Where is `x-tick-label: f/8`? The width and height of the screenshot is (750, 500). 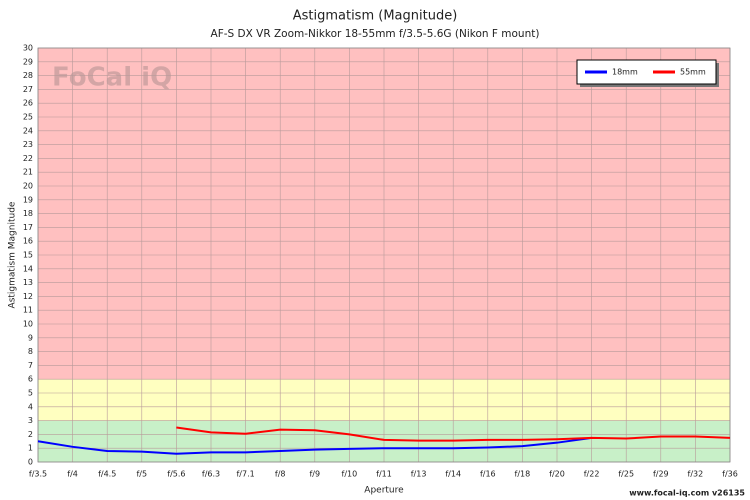 x-tick-label: f/8 is located at coordinates (280, 474).